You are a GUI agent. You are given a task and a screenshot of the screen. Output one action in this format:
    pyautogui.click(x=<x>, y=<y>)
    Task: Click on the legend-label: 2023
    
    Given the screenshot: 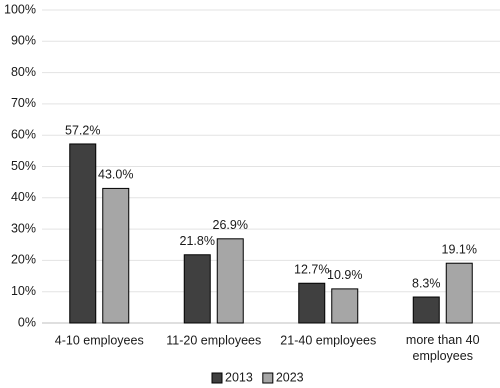 What is the action you would take?
    pyautogui.click(x=290, y=377)
    